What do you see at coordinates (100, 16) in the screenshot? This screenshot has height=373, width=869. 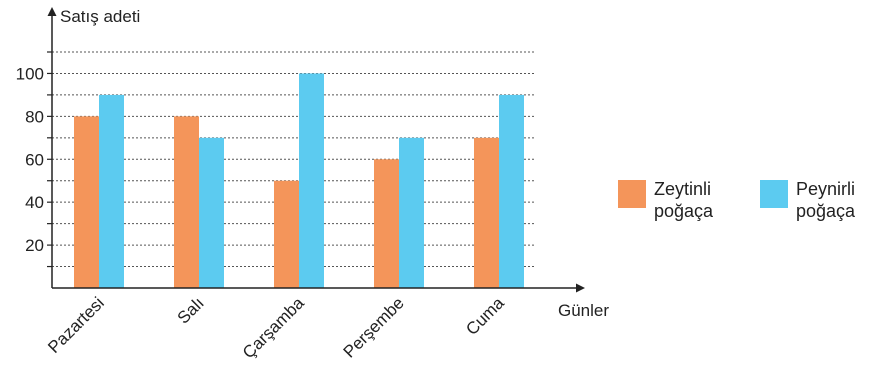 I see `y-axis-title: Satış adeti` at bounding box center [100, 16].